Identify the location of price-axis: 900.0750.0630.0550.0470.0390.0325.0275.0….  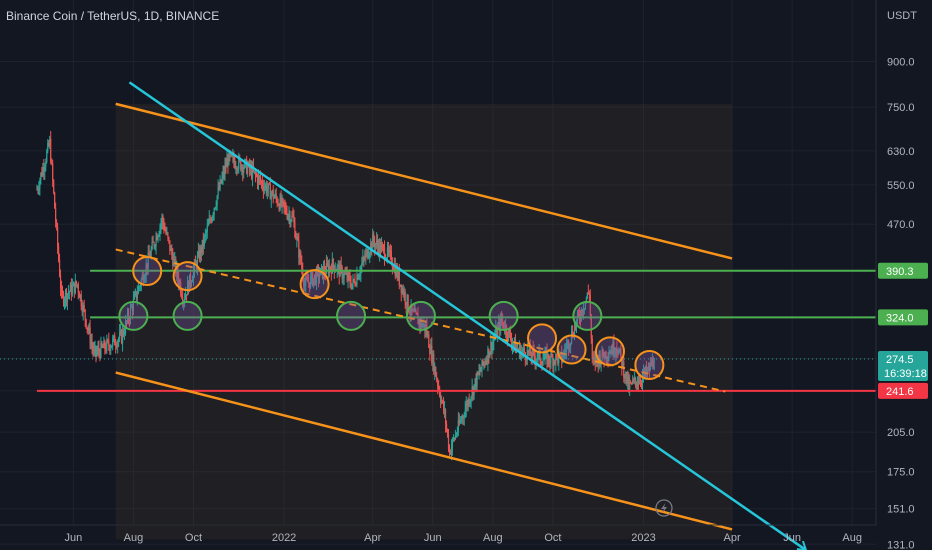
(901, 303).